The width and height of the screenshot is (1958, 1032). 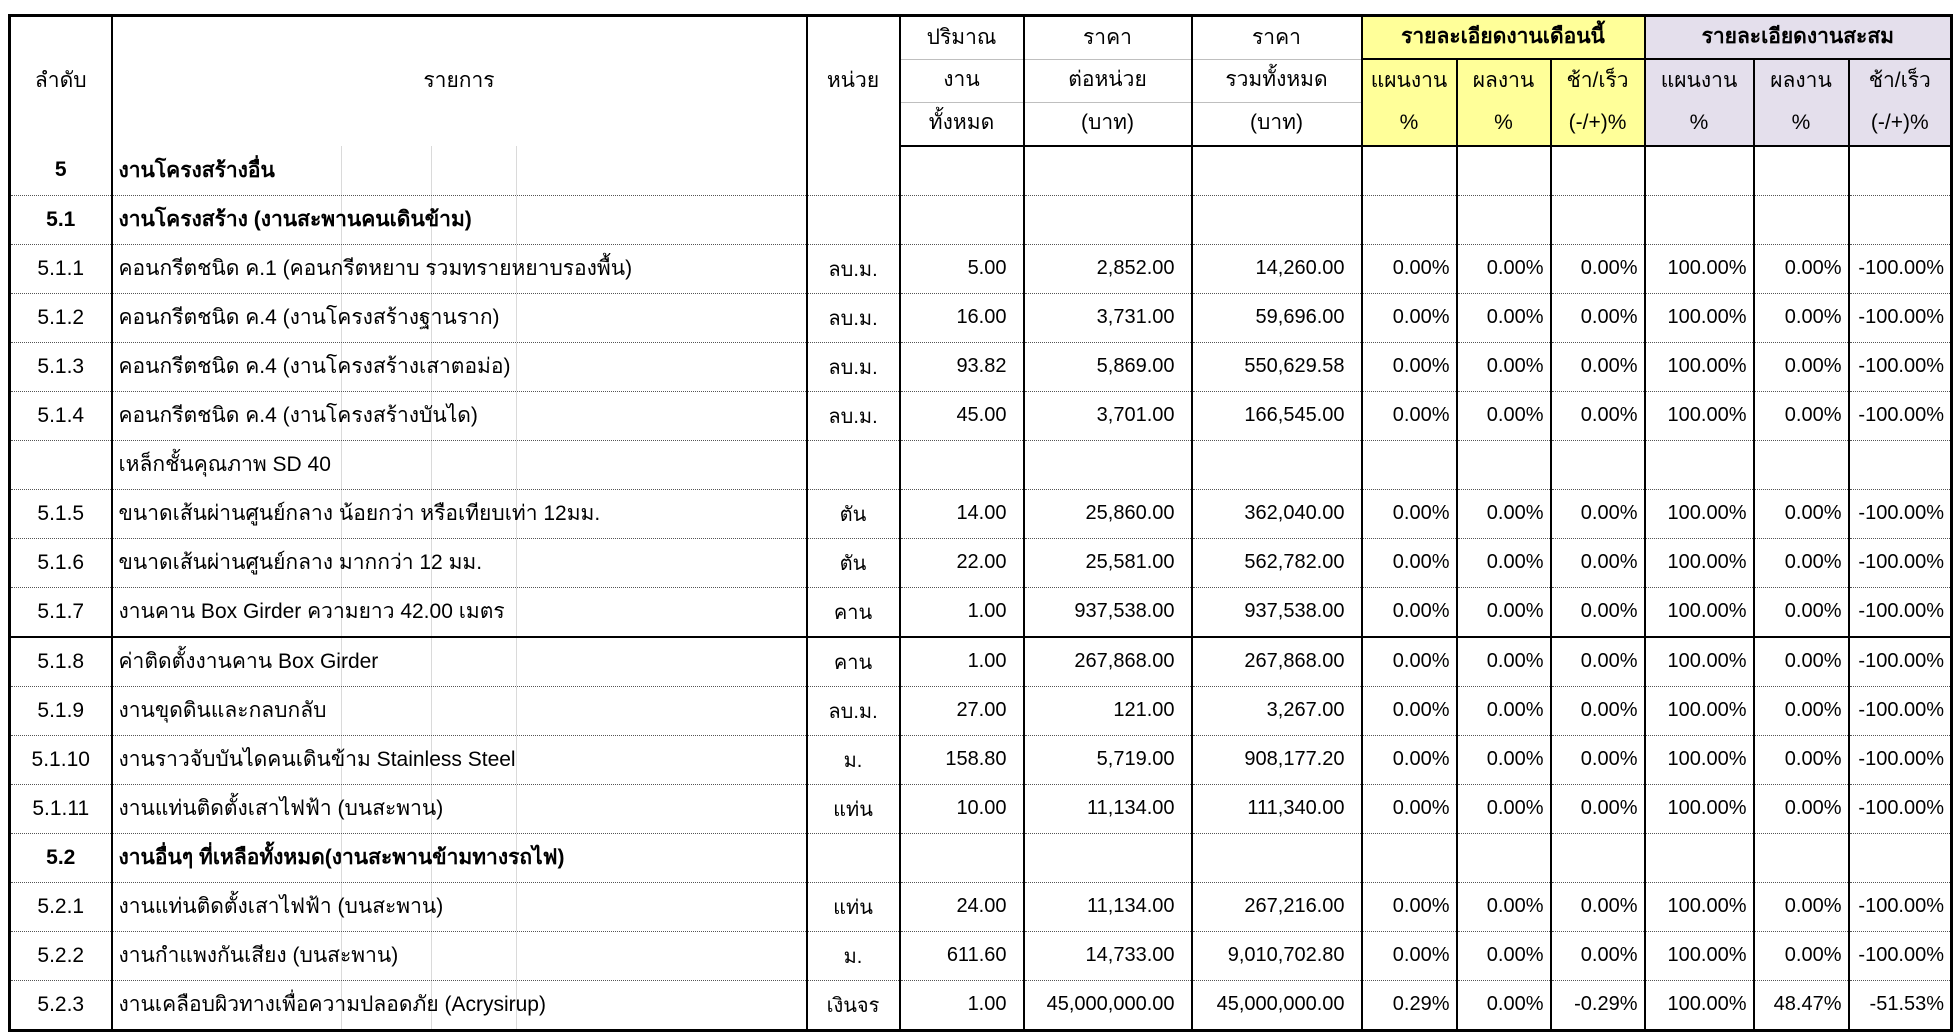 I want to click on cell-no: 5.1.2, so click(x=60, y=318).